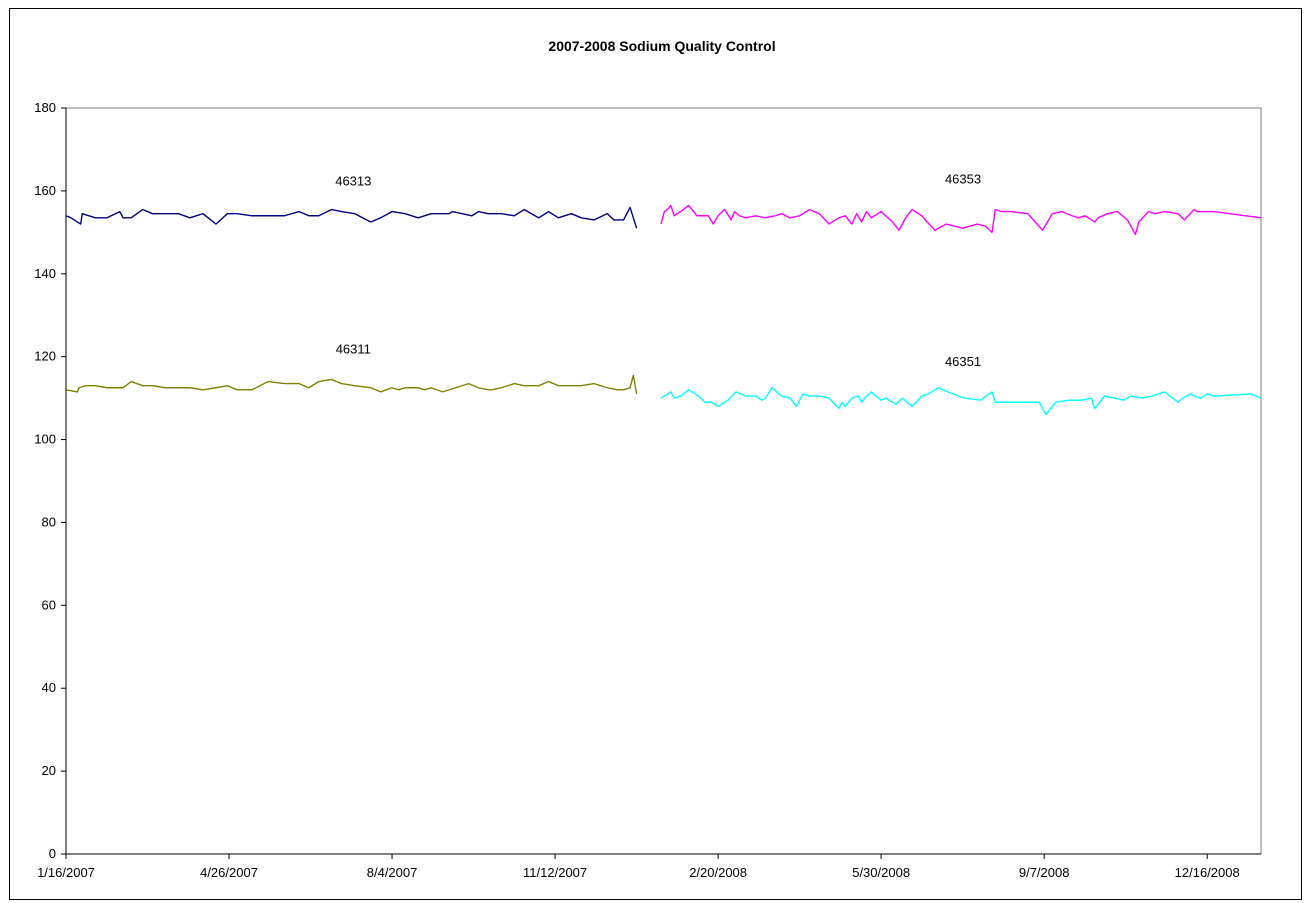 The width and height of the screenshot is (1304, 903). Describe the element at coordinates (50, 480) in the screenshot. I see `y-axis-ticks: 0 20 40 60 80 100 120 140 160 180` at that location.